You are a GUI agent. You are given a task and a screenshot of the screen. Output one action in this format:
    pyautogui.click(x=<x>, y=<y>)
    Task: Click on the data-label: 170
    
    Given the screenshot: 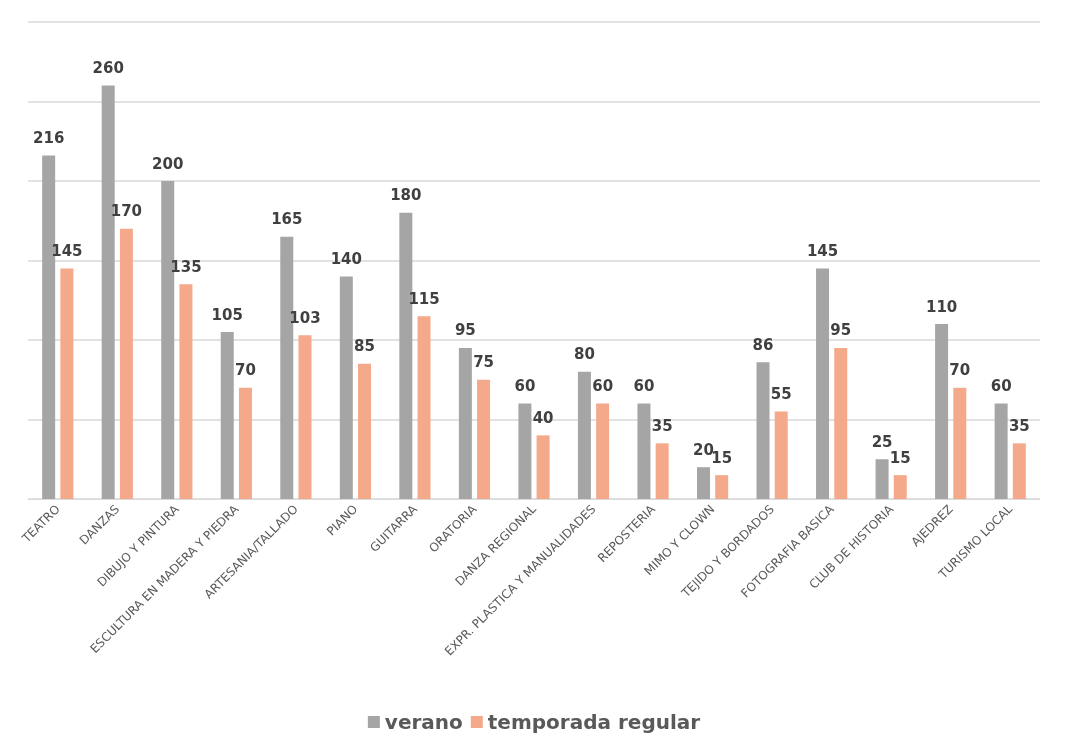 What is the action you would take?
    pyautogui.click(x=126, y=211)
    